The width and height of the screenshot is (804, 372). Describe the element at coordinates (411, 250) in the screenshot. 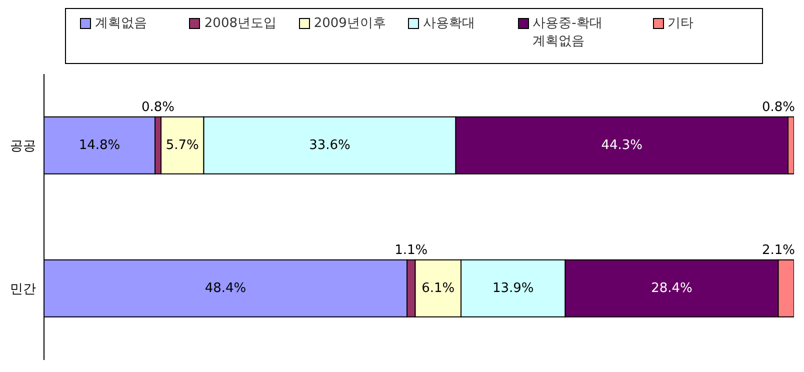

I see `data-label: 1.1%` at that location.